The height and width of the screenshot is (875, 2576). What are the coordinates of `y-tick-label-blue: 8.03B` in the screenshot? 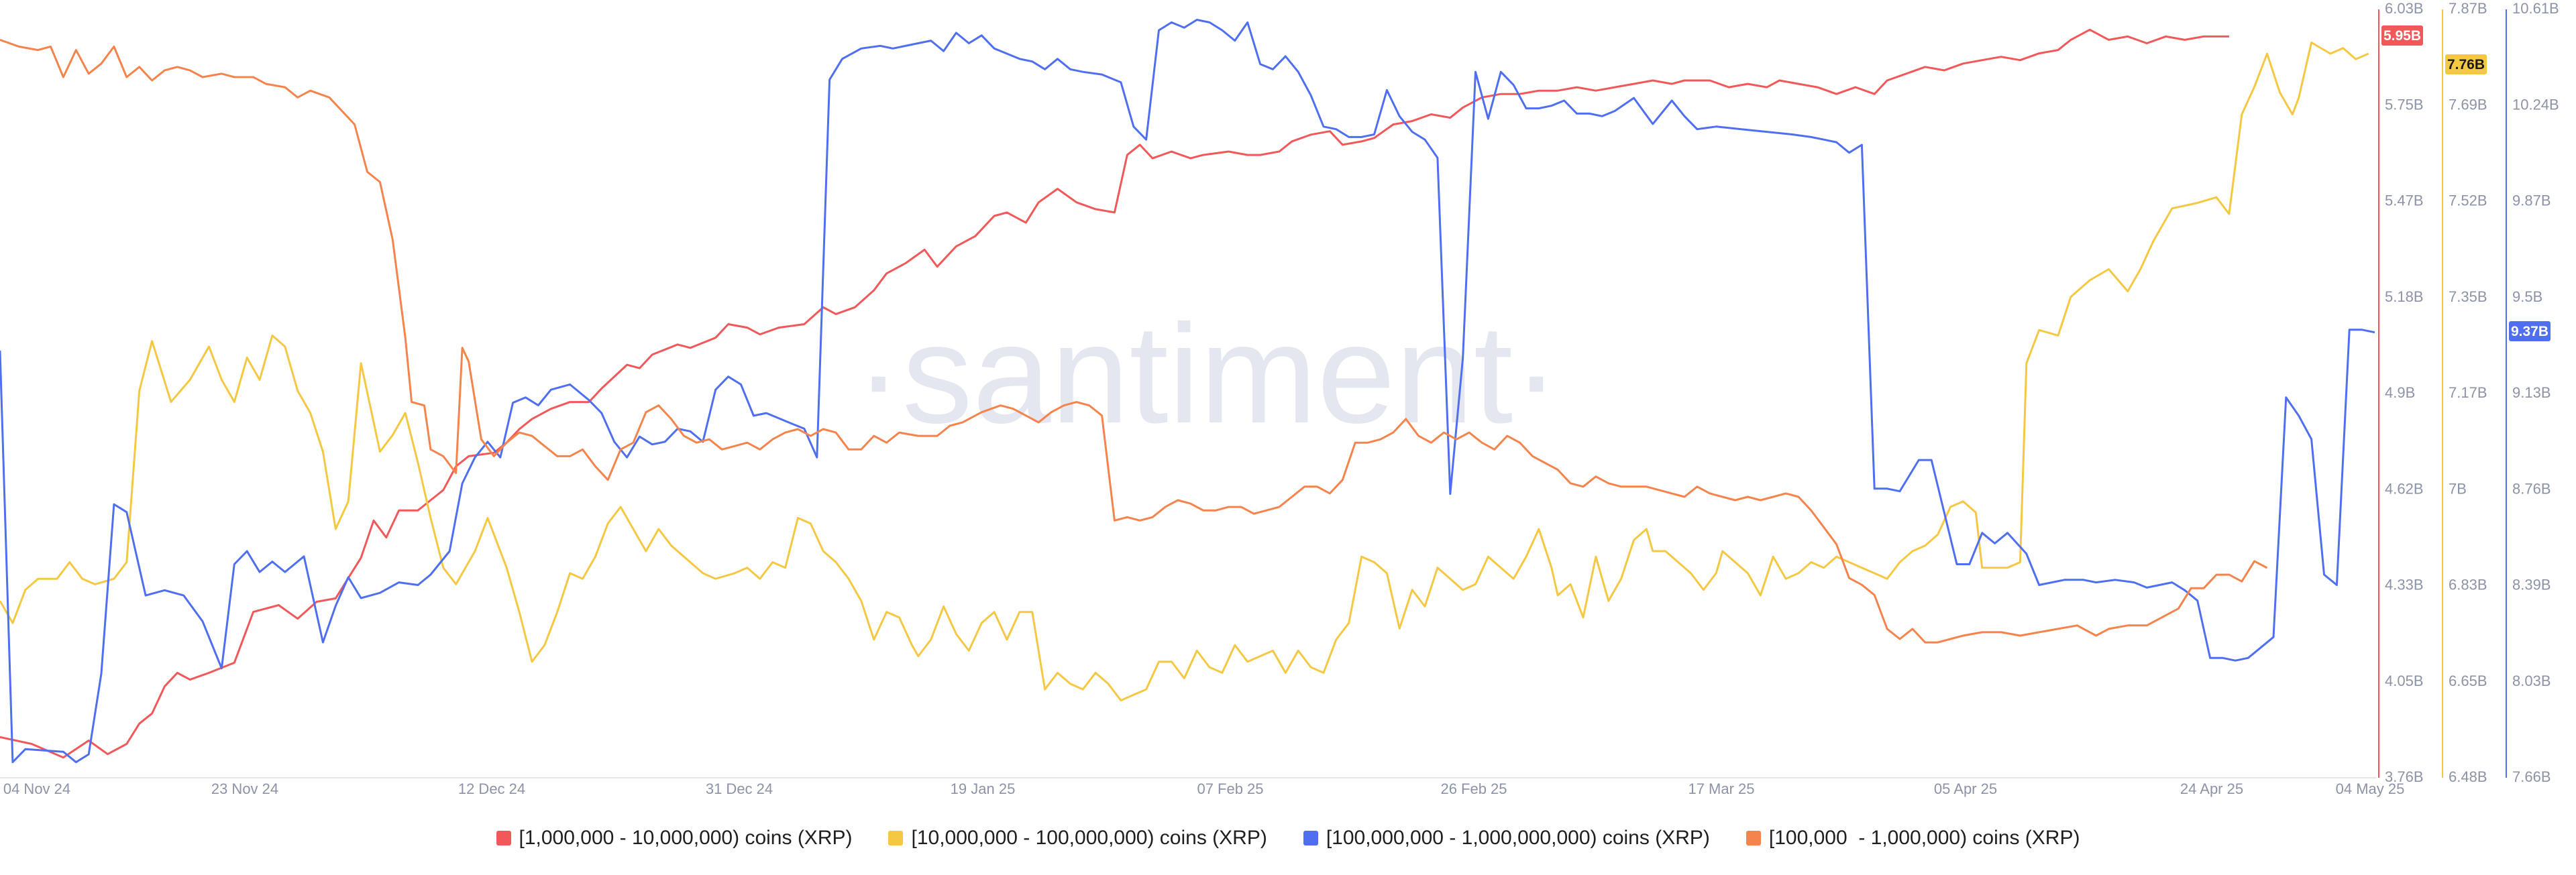 It's located at (2531, 681).